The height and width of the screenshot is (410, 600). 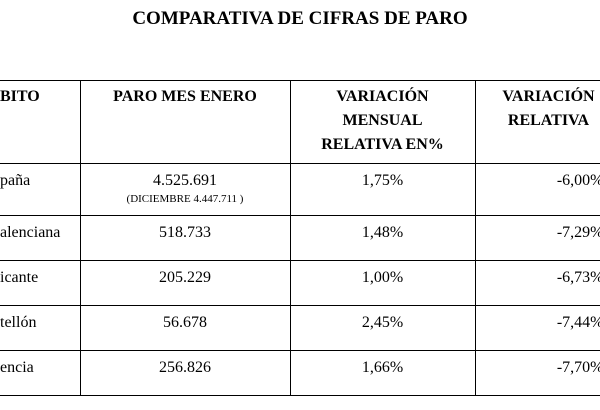 What do you see at coordinates (185, 277) in the screenshot?
I see `paro-value: 205.229` at bounding box center [185, 277].